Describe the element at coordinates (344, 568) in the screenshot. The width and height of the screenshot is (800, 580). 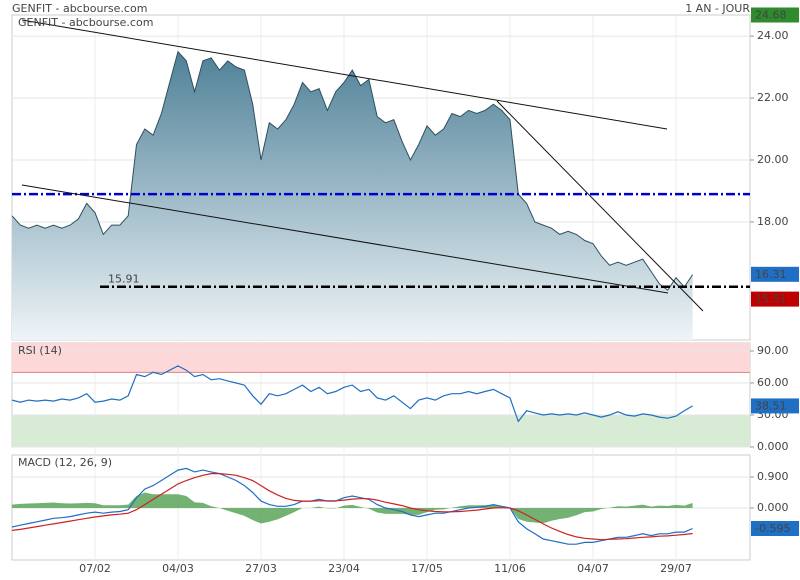
I see `x-tick-label: 23/04` at that location.